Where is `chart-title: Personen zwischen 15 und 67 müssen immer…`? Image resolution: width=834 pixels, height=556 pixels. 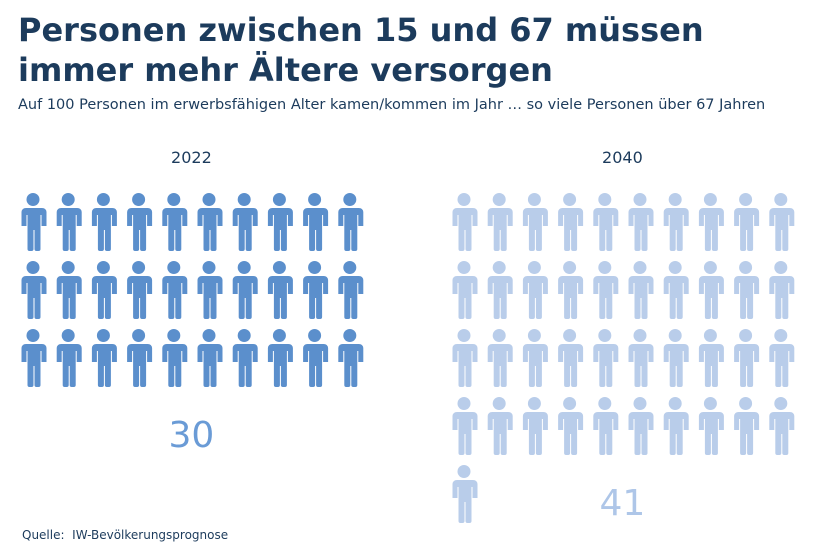
chart-title: Personen zwischen 15 und 67 müssen immer… is located at coordinates (361, 50).